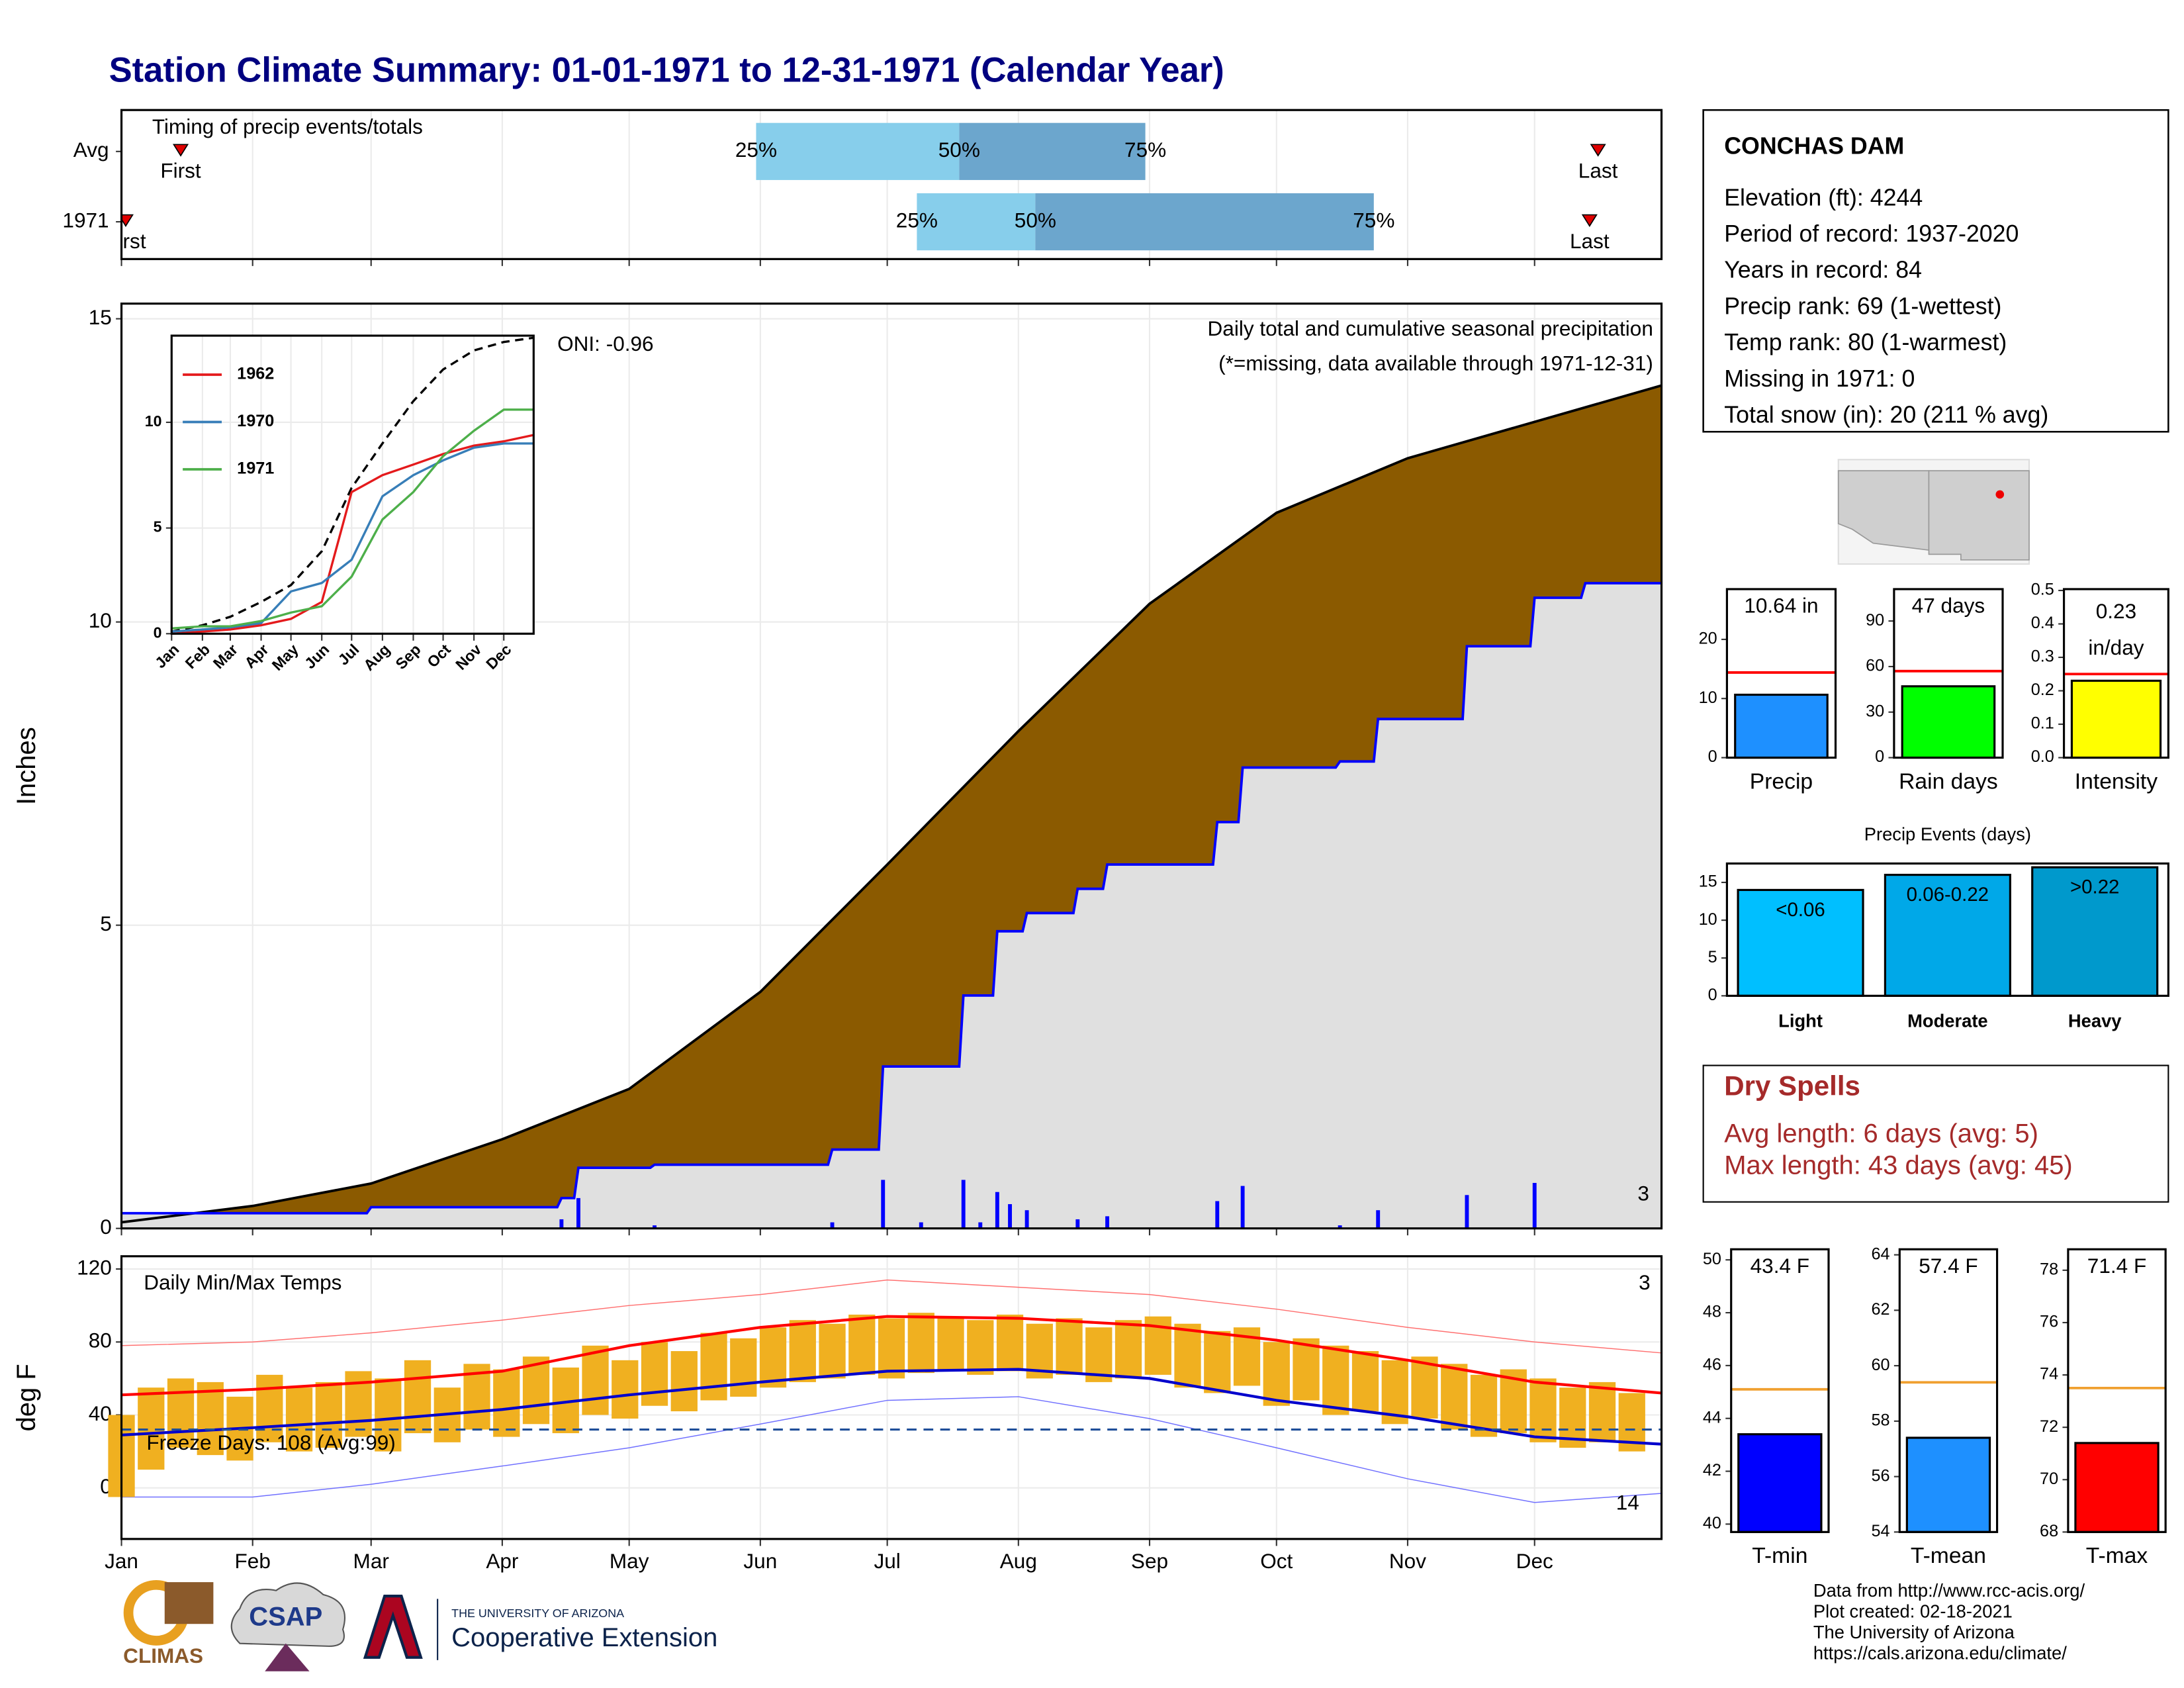  I want to click on category-label: Intensity, so click(2116, 781).